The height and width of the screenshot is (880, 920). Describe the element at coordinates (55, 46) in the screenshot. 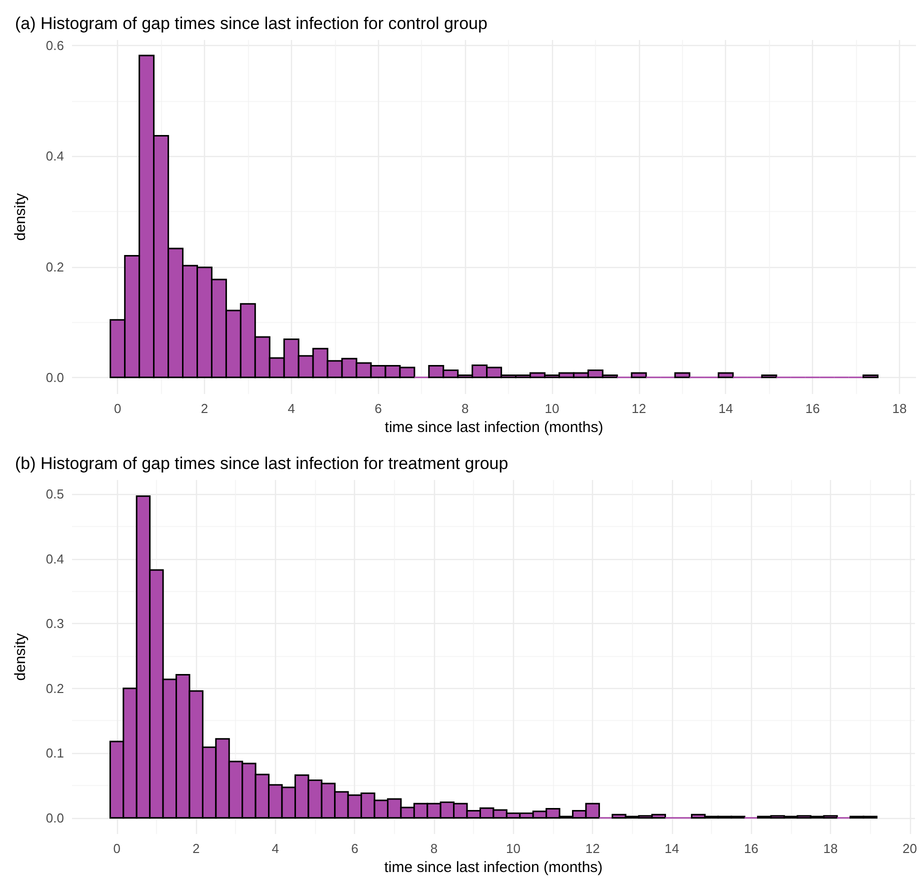

I see `y-tick-label: 0.6` at that location.